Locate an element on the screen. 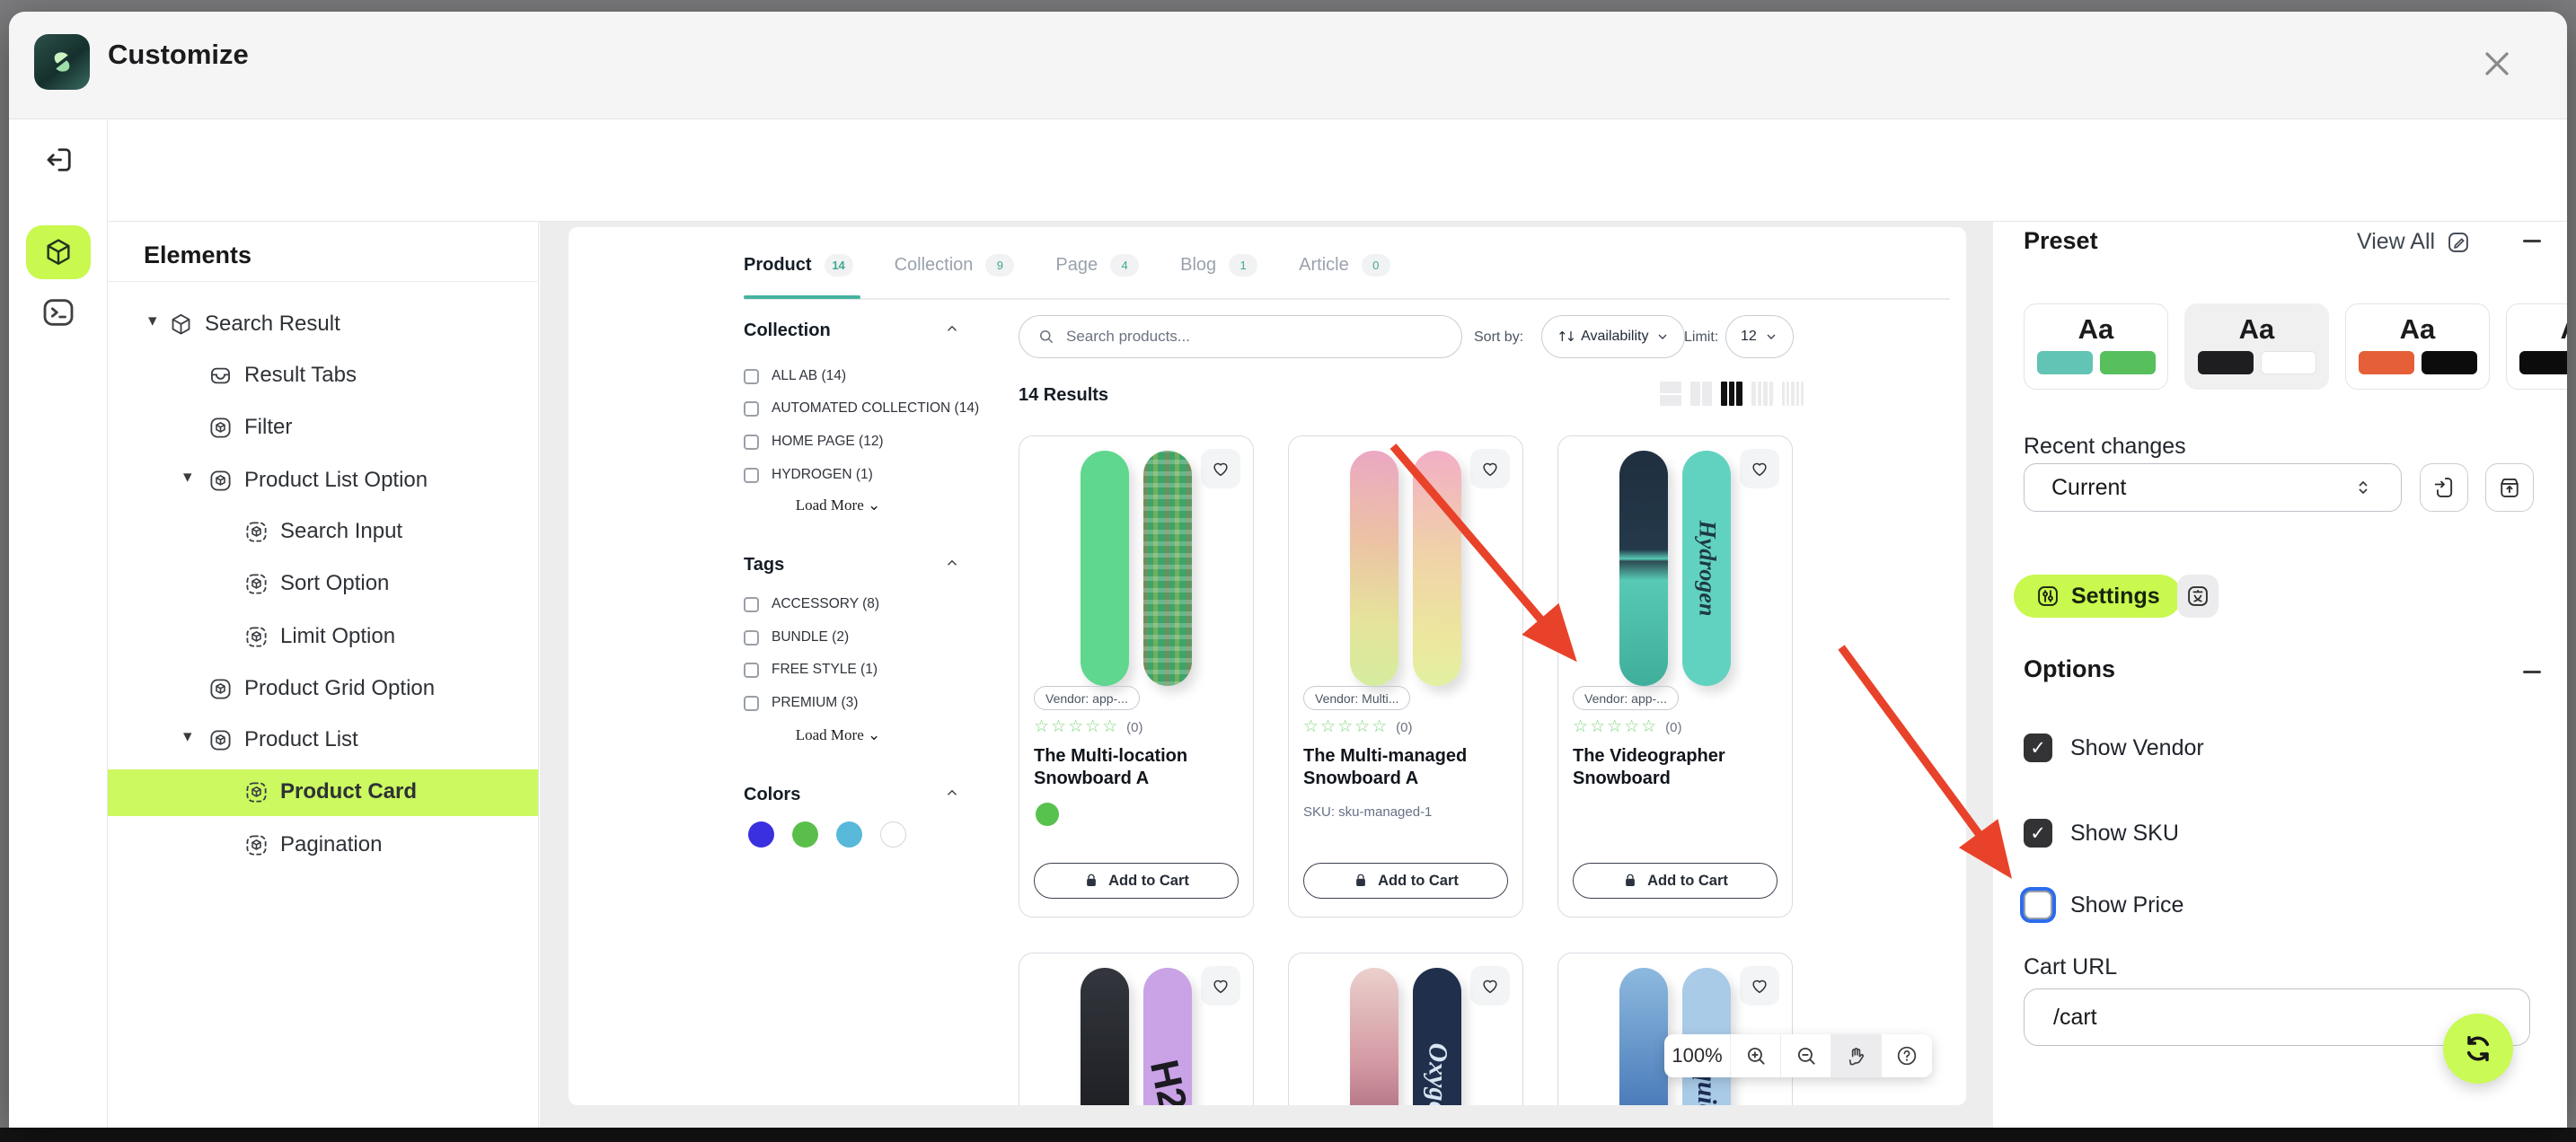  grid-3col-icon is located at coordinates (1732, 394).